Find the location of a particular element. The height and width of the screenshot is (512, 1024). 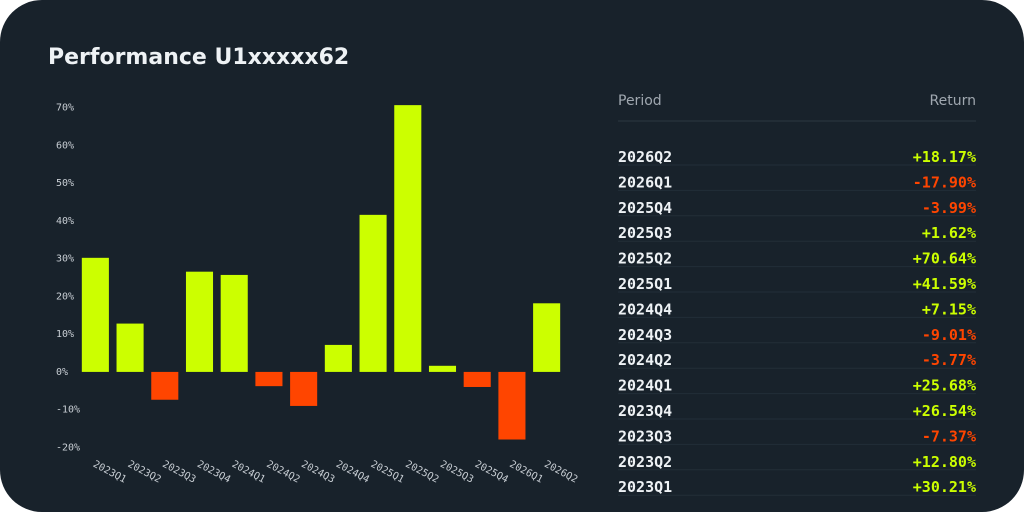

period-cell: 2023Q1 is located at coordinates (645, 487).